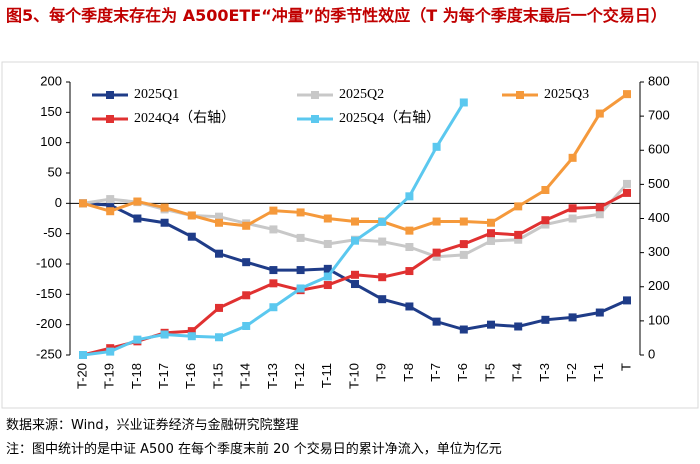 The width and height of the screenshot is (700, 464). What do you see at coordinates (245, 376) in the screenshot?
I see `x-tick-label: T-14` at bounding box center [245, 376].